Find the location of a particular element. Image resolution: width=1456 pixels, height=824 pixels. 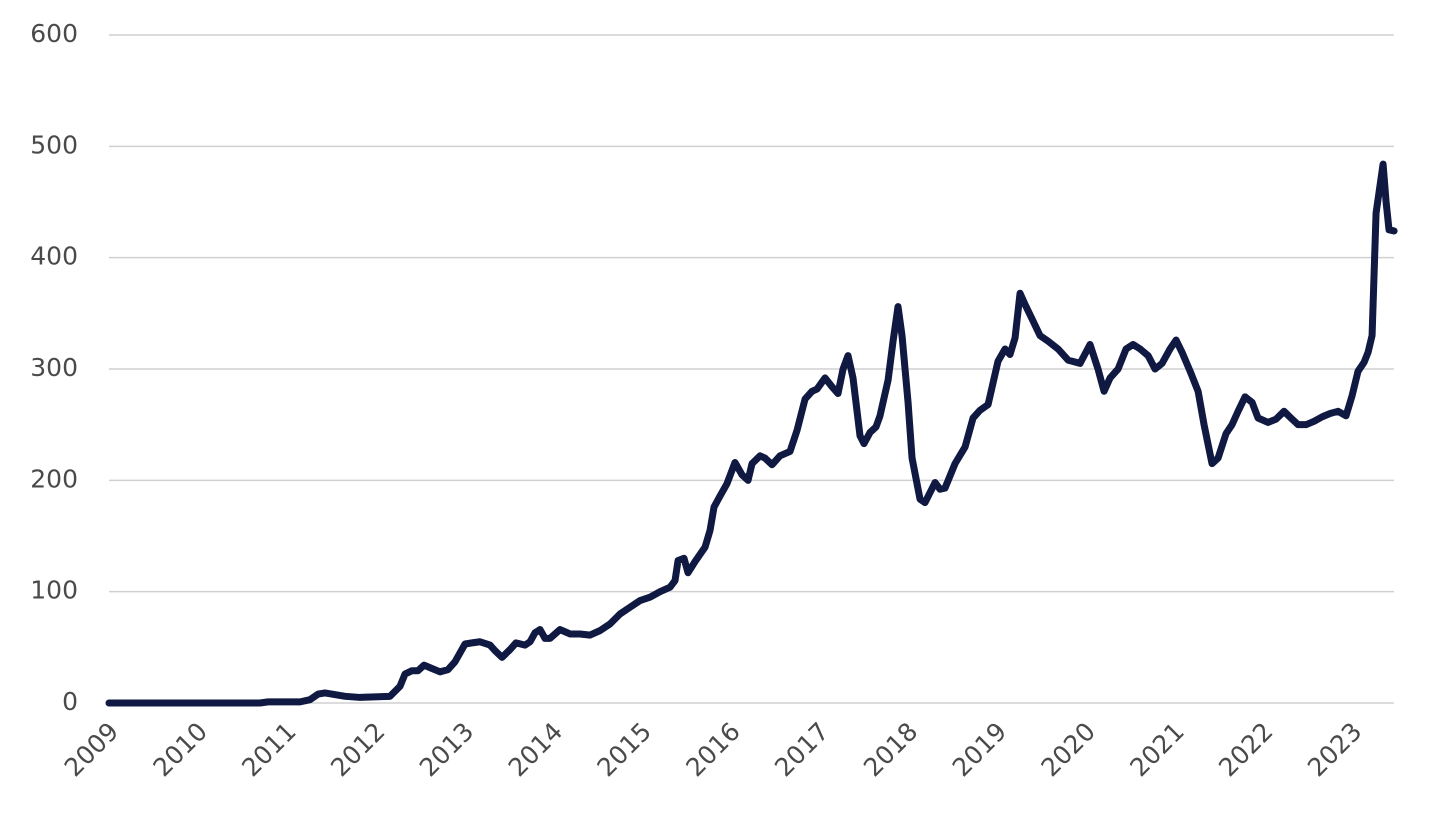

x-tick-label: 2020 is located at coordinates (1068, 749).